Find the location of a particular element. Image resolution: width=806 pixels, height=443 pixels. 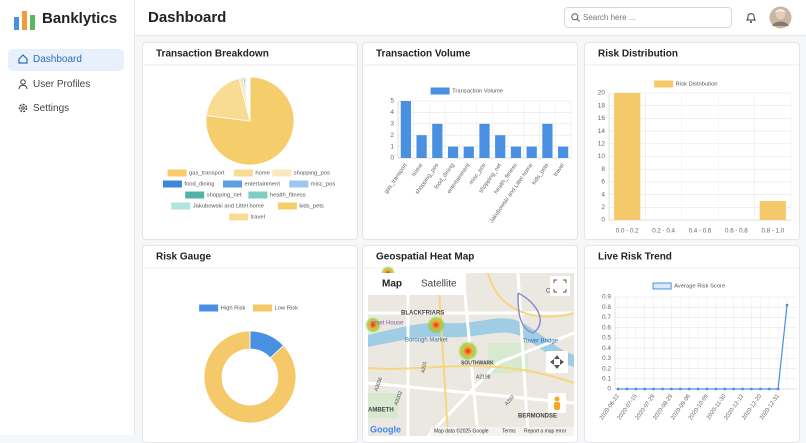

x-tick-label: travel is located at coordinates (559, 170).